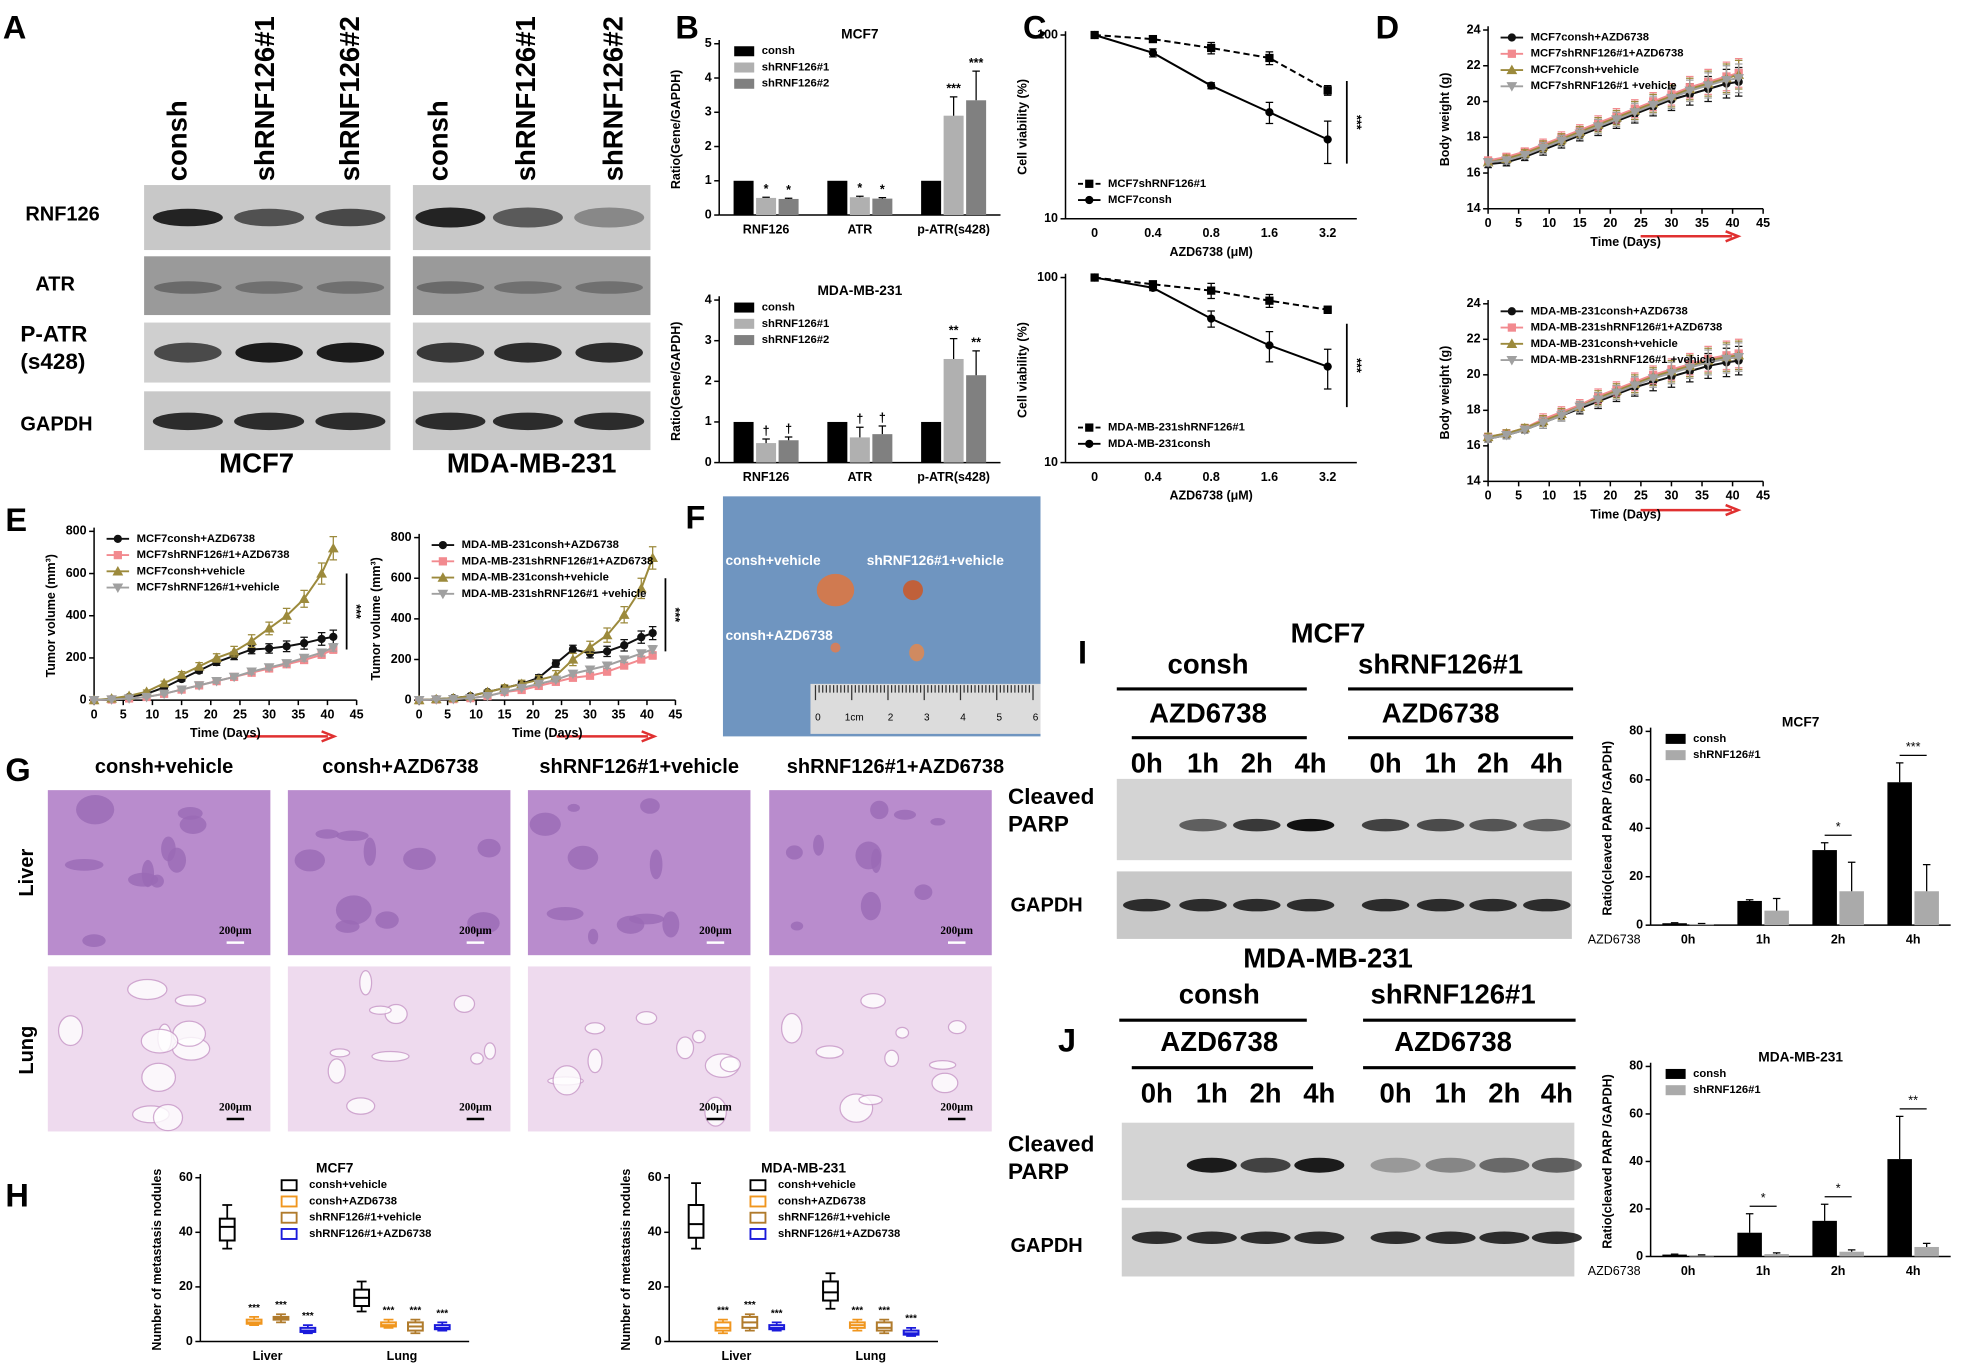  I want to click on ruler-label: 2, so click(891, 717).